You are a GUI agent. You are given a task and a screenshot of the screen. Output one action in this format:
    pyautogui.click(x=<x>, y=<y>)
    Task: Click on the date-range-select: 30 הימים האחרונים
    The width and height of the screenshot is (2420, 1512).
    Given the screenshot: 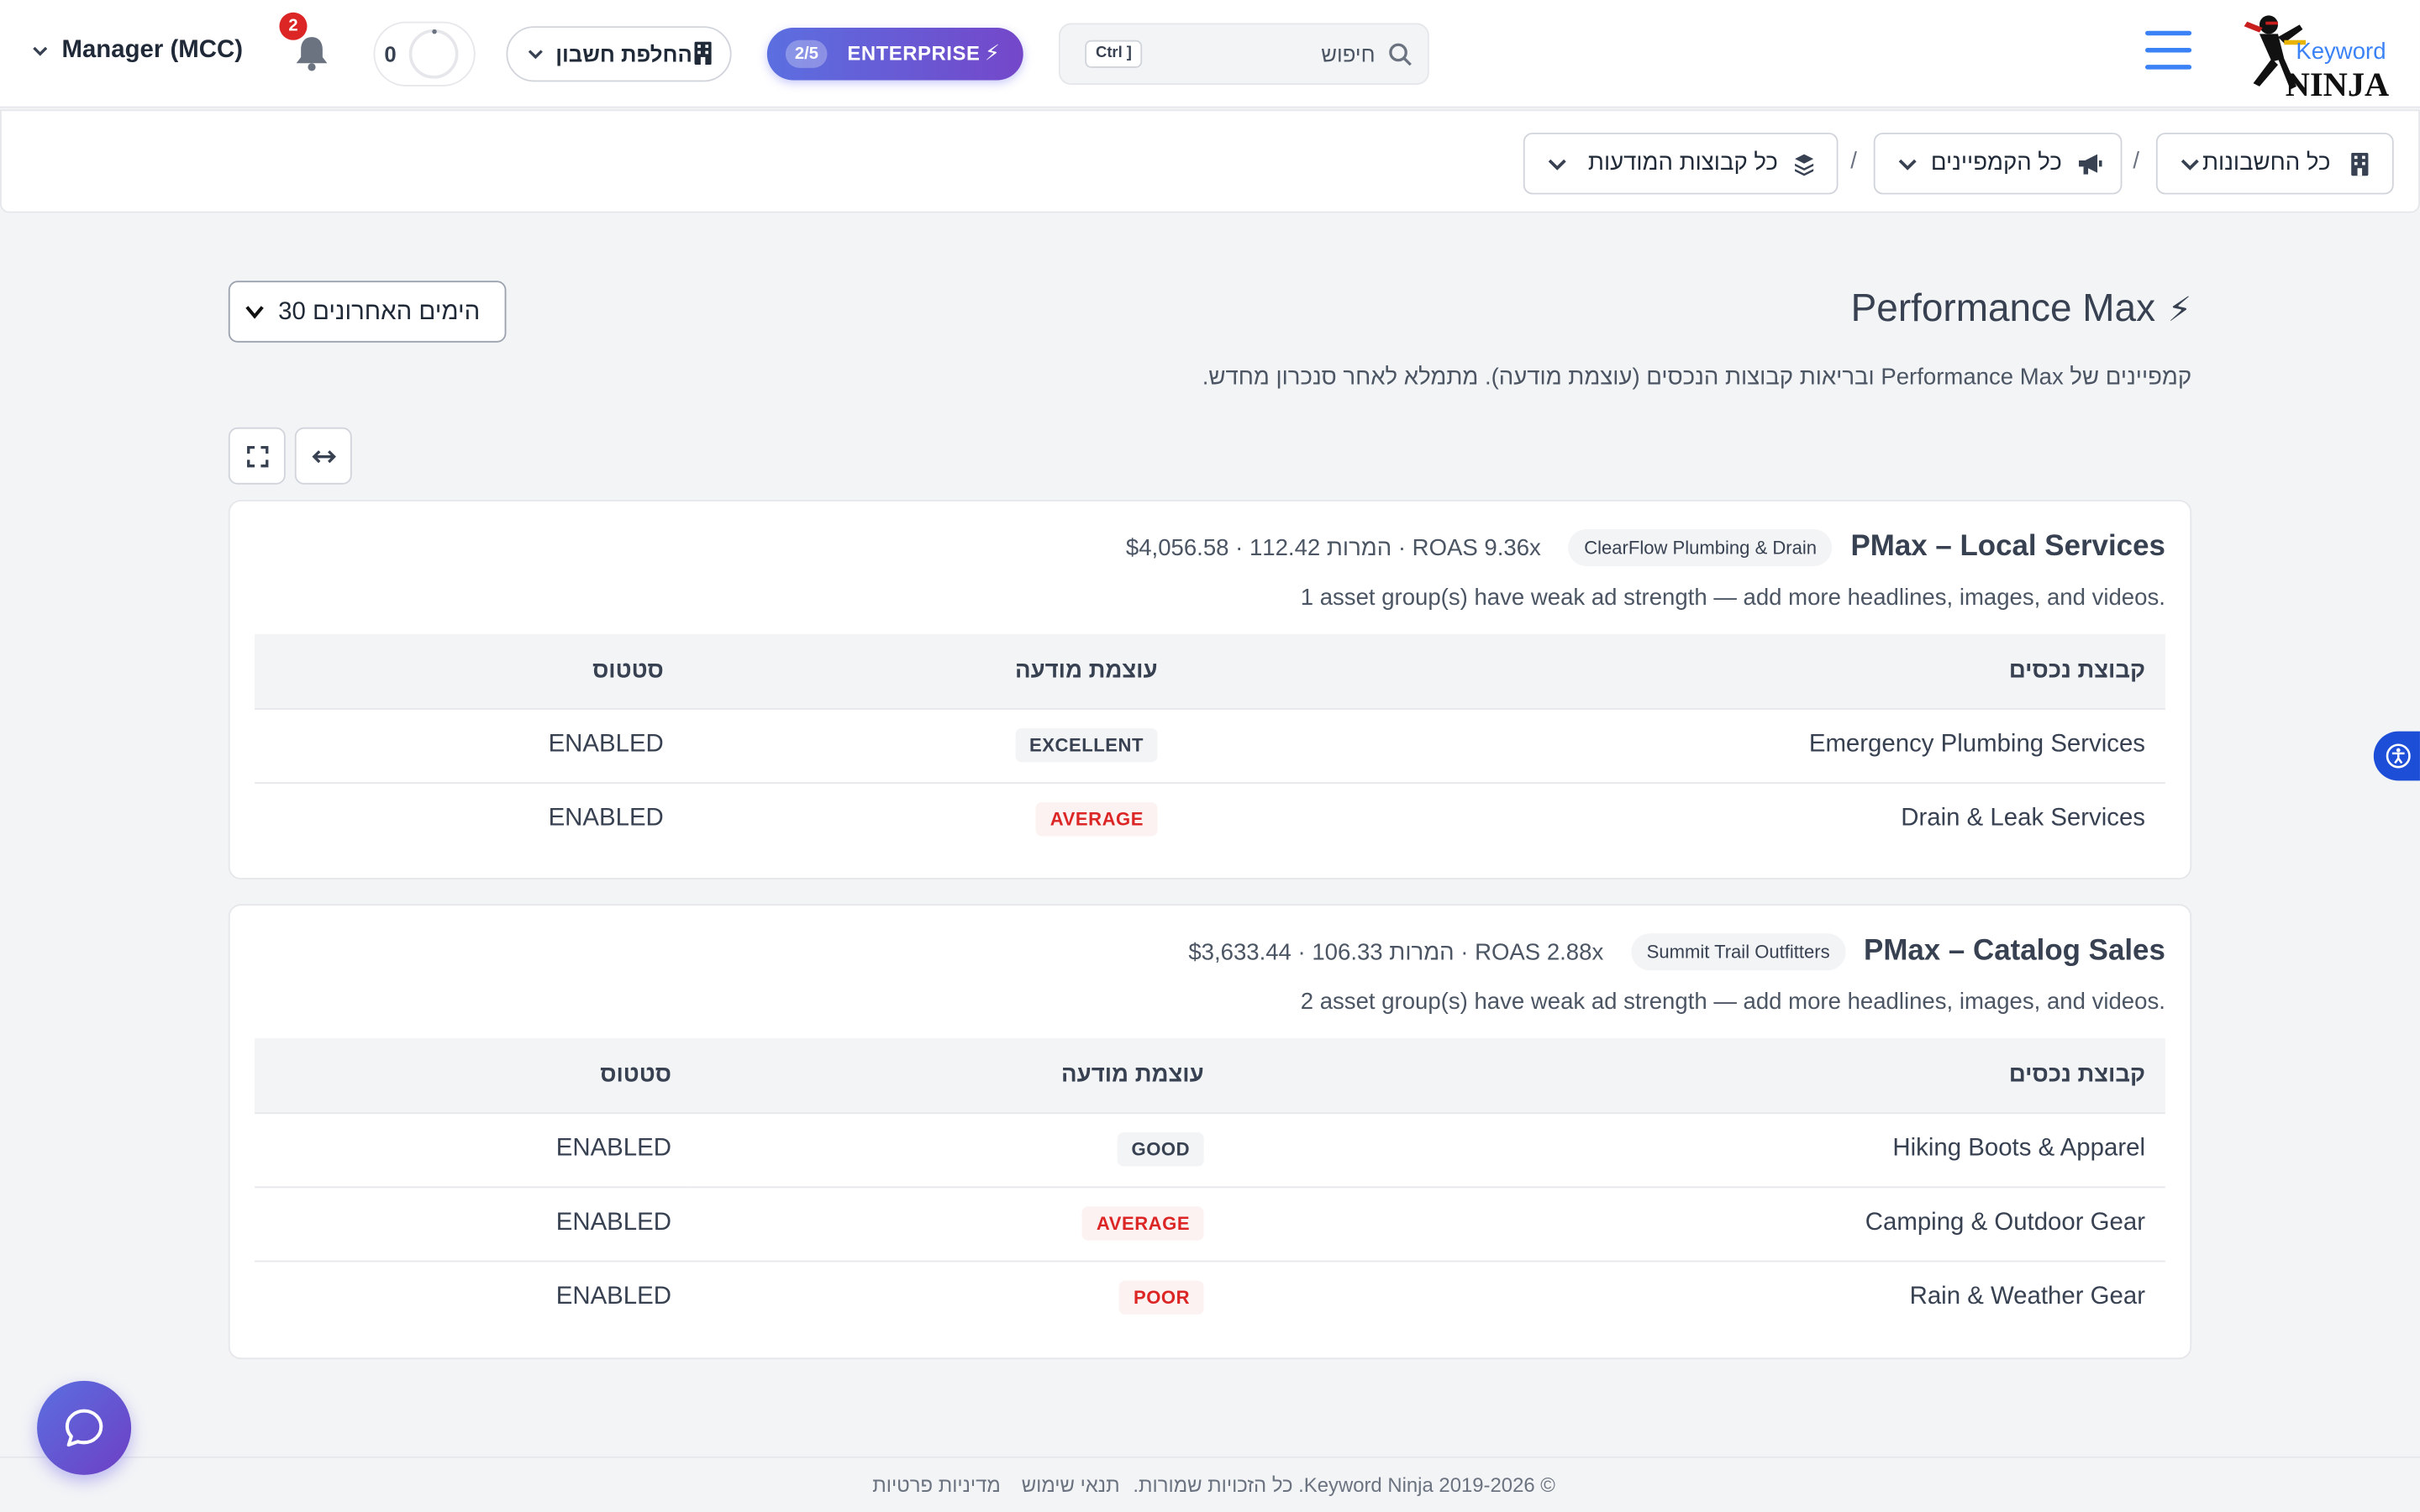 What is the action you would take?
    pyautogui.click(x=367, y=312)
    